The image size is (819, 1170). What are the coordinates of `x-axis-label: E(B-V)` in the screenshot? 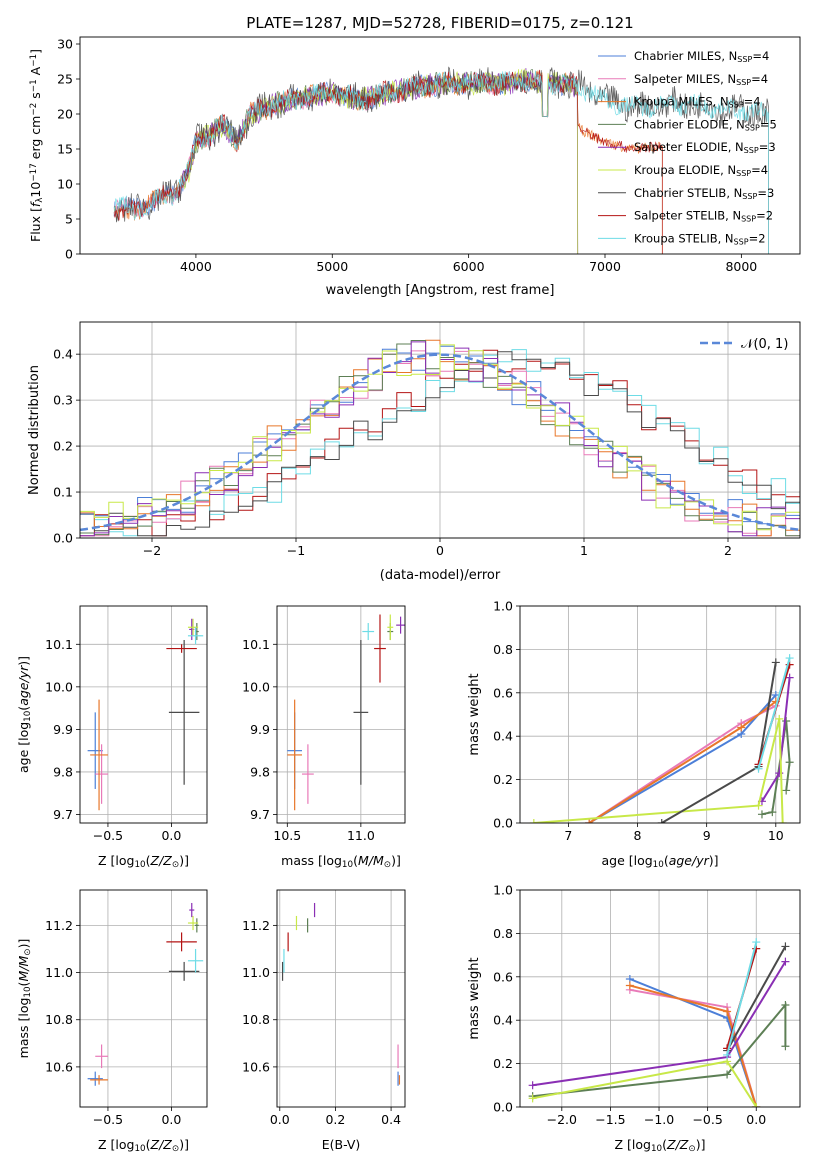 It's located at (341, 1144).